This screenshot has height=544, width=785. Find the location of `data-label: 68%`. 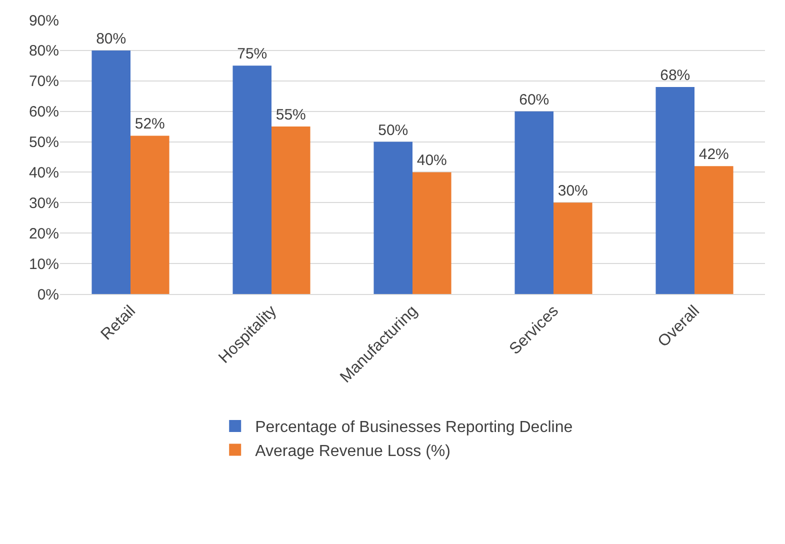

data-label: 68% is located at coordinates (675, 75).